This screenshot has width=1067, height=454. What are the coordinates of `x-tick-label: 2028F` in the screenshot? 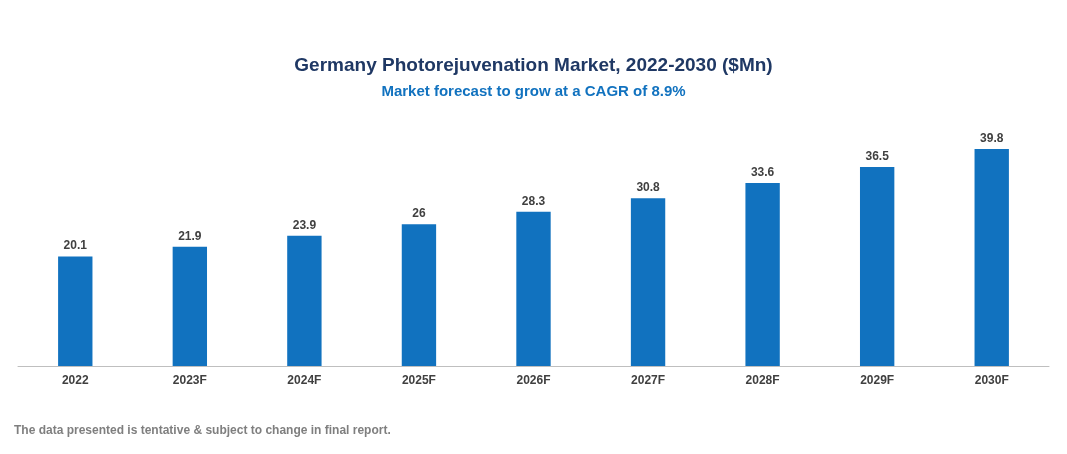 It's located at (762, 380).